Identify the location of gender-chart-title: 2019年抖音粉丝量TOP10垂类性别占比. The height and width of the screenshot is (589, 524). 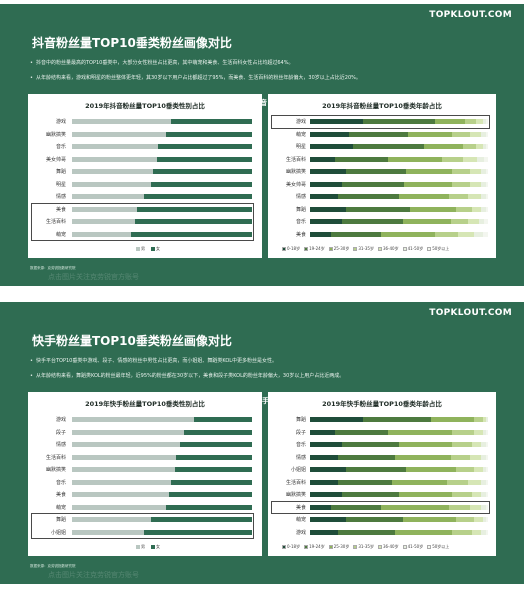
(145, 106).